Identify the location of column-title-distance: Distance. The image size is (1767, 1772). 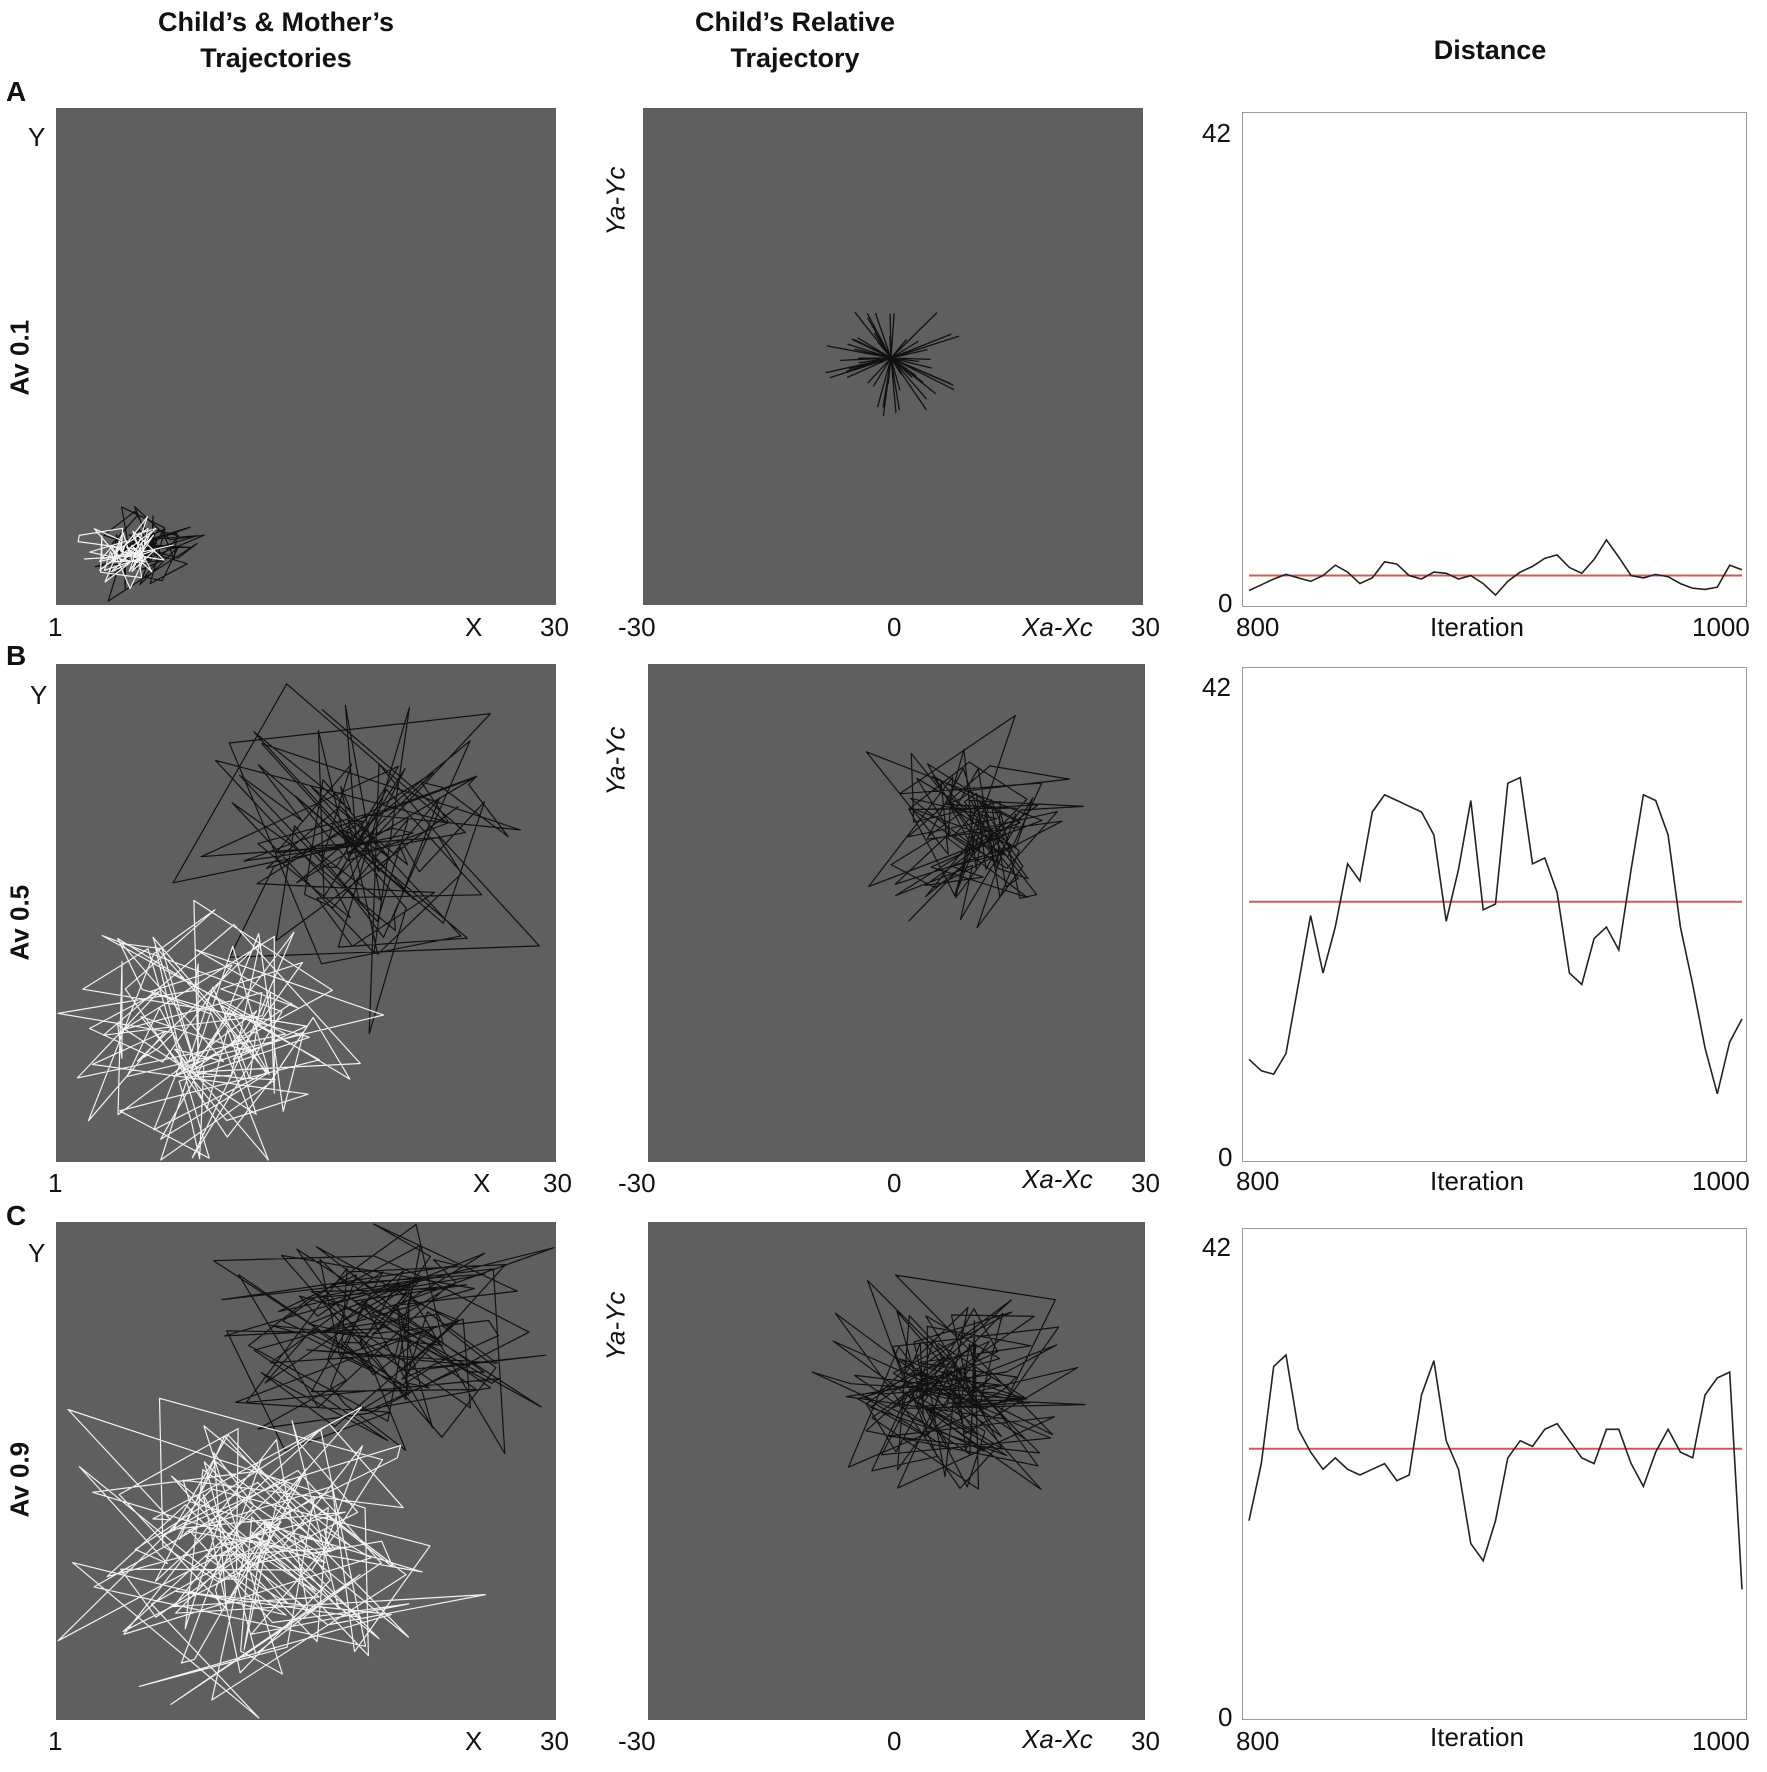
(1490, 50).